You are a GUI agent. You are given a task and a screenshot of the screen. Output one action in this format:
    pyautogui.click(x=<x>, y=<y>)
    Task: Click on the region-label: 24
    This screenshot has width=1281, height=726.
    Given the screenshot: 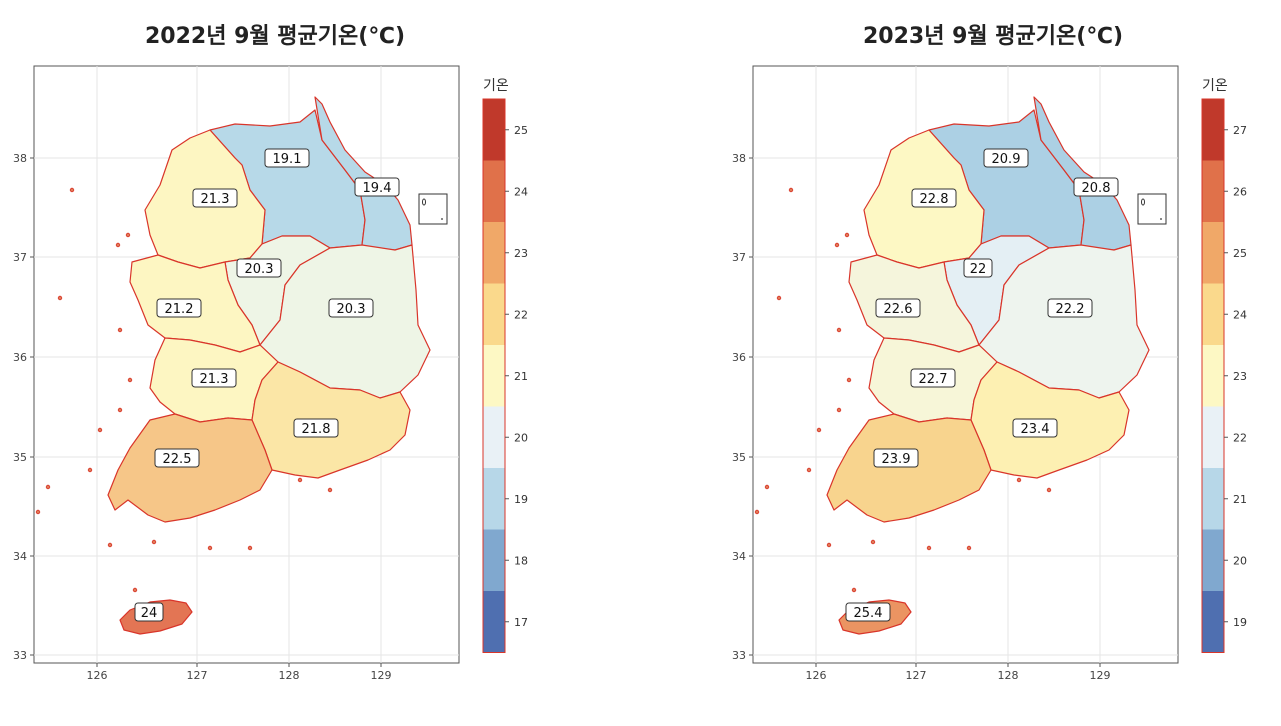 What is the action you would take?
    pyautogui.click(x=149, y=613)
    